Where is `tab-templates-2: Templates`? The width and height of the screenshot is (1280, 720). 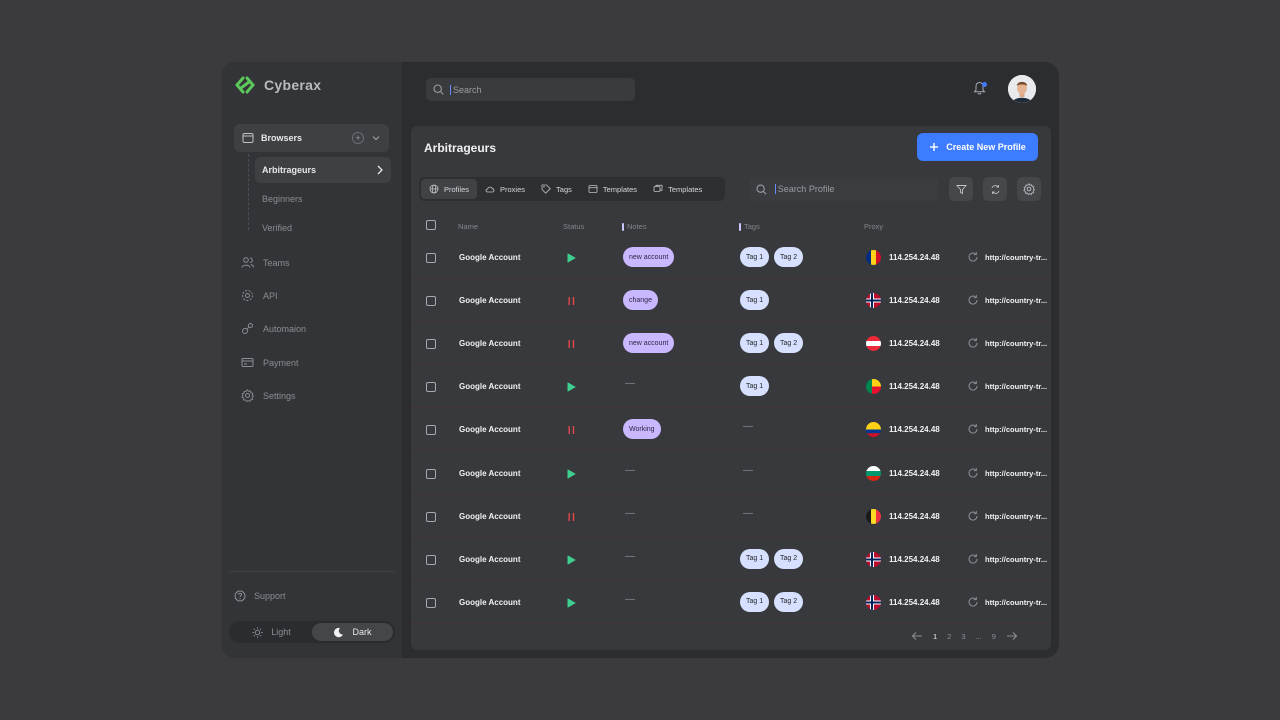 tab-templates-2: Templates is located at coordinates (677, 189).